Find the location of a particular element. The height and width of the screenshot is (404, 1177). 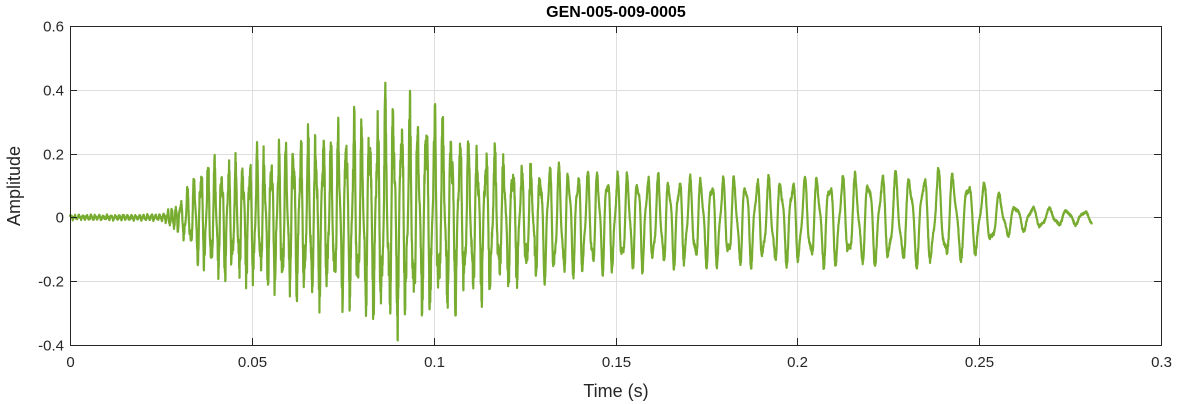

y-tick-label: 0.6 is located at coordinates (53, 27).